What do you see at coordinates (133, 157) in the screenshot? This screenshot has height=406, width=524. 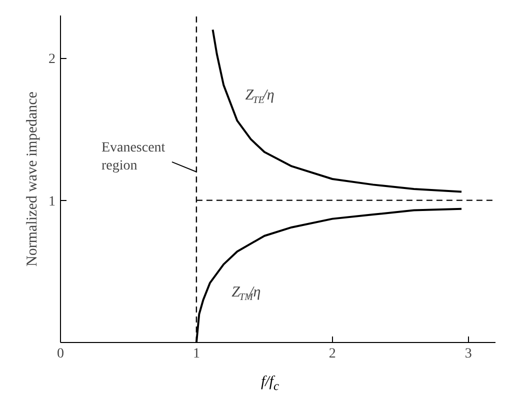 I see `annotation: Evanescent region` at bounding box center [133, 157].